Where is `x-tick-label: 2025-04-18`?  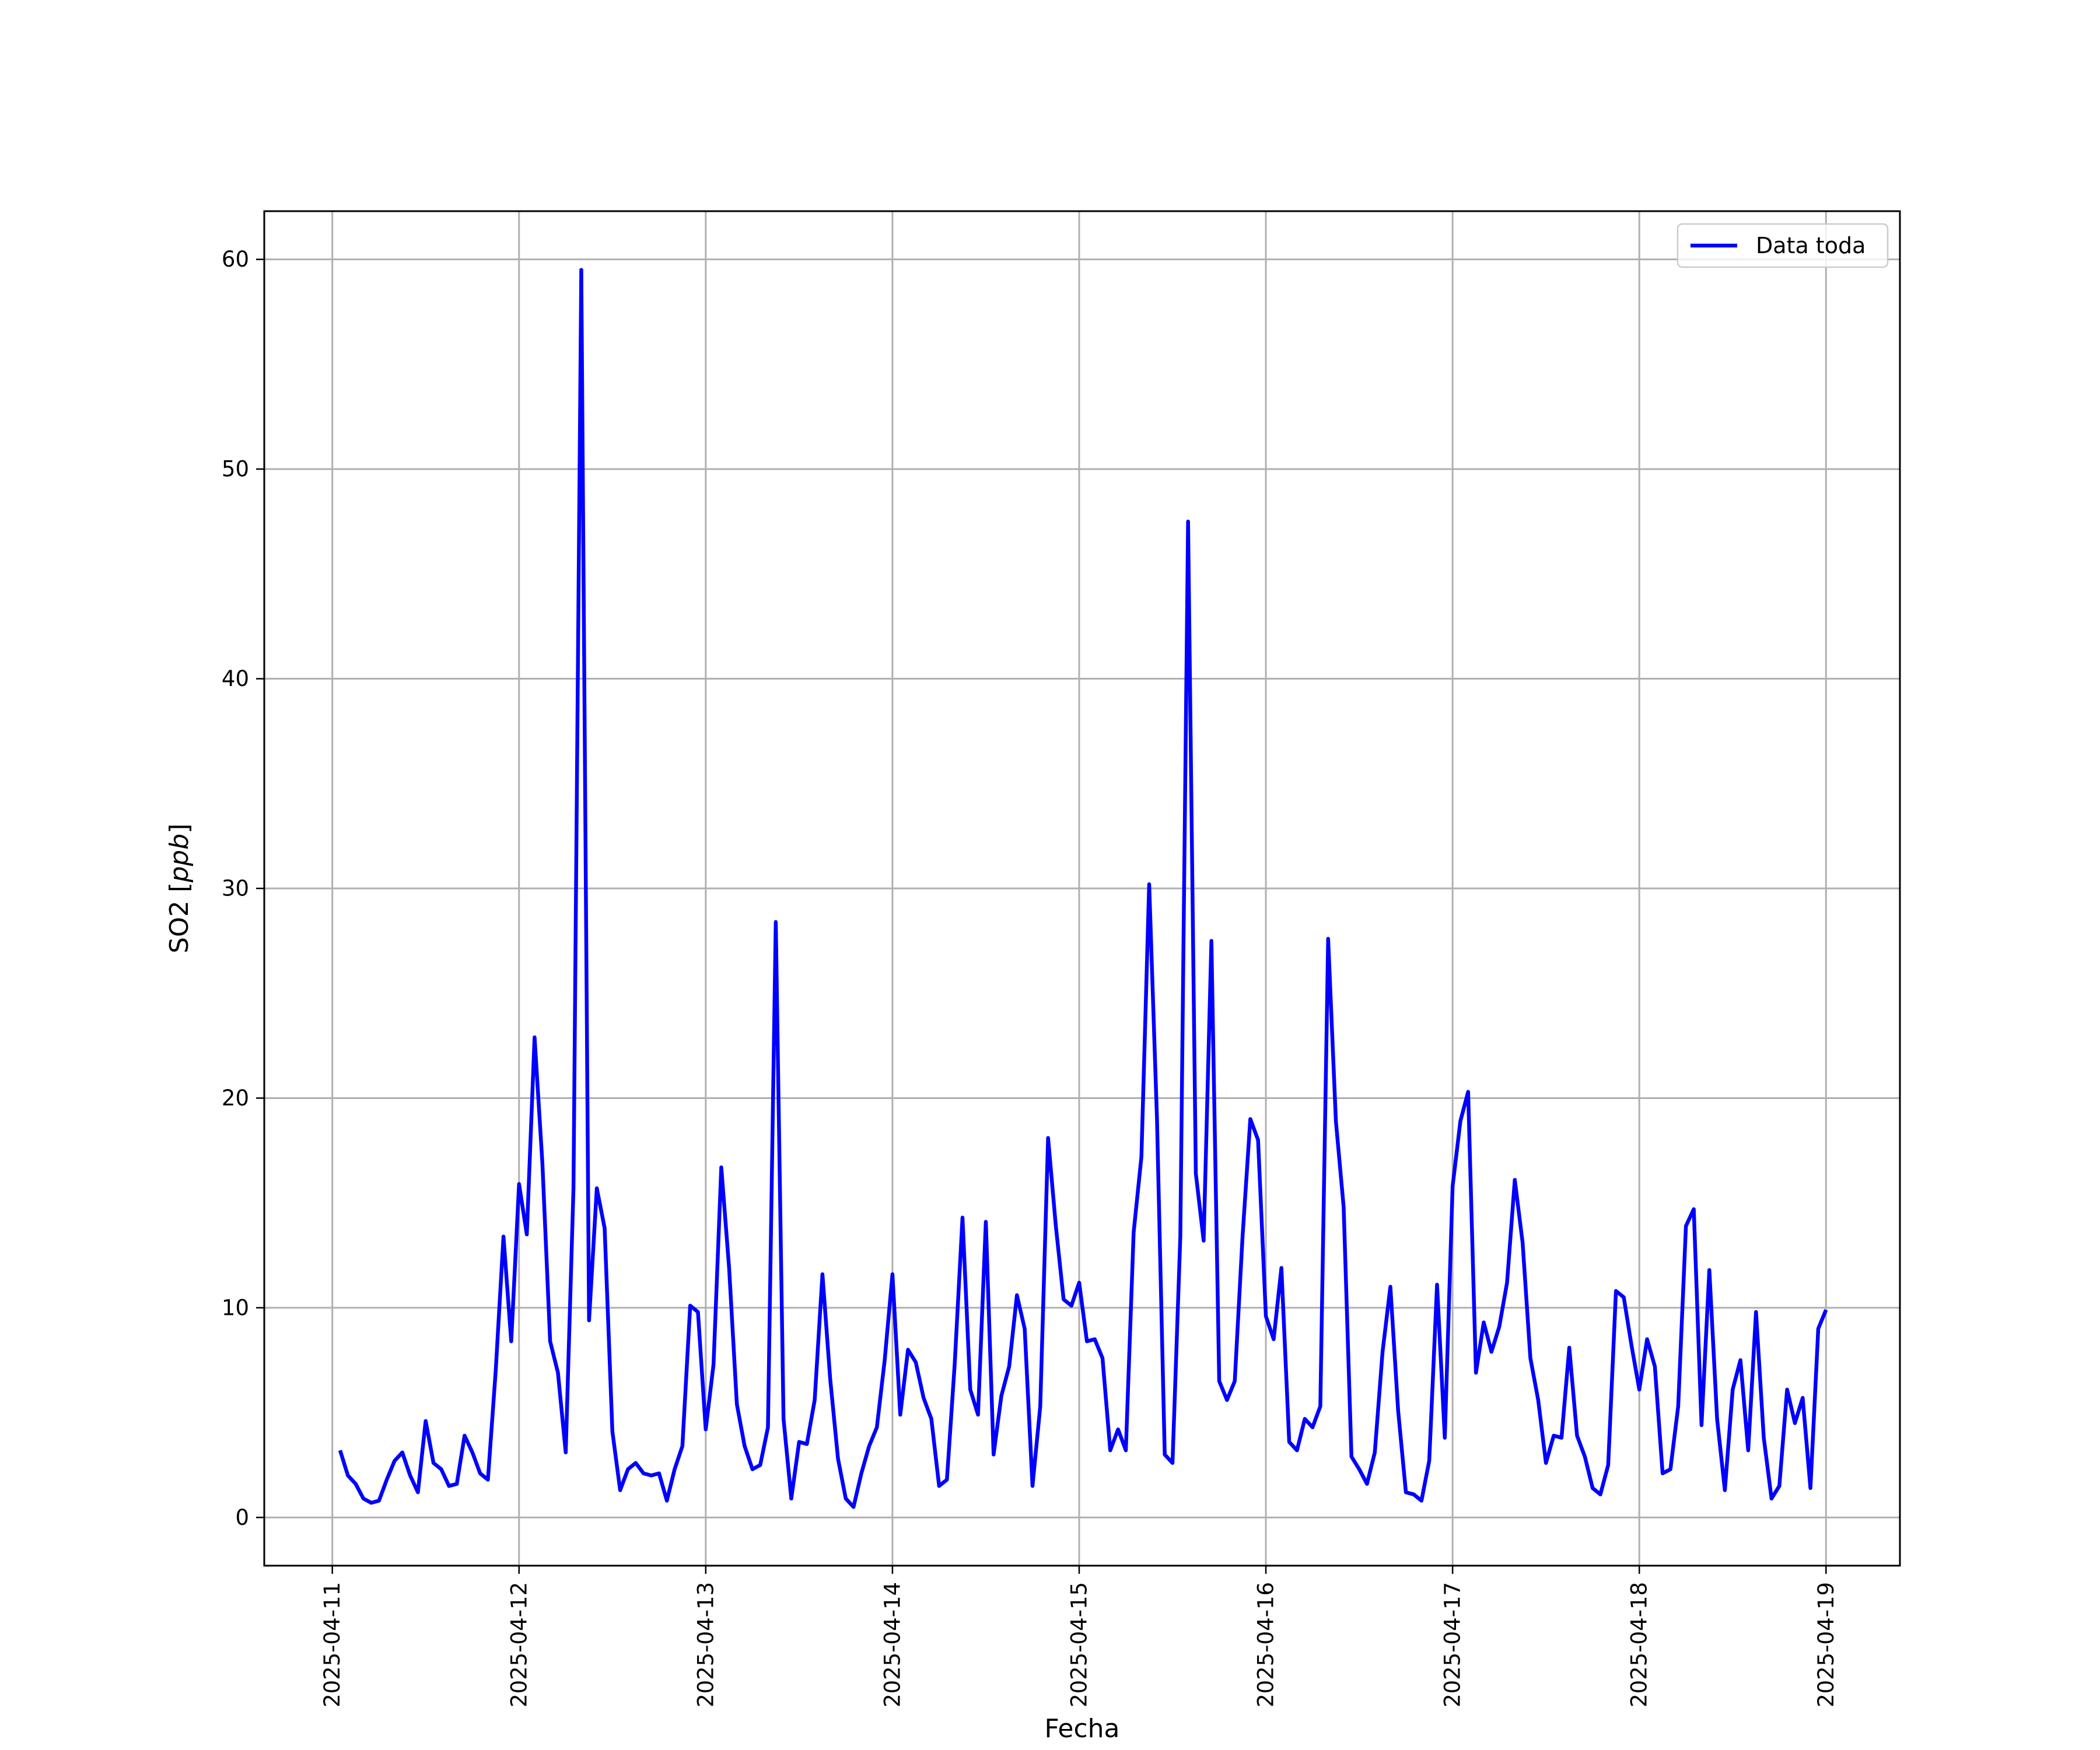
x-tick-label: 2025-04-18 is located at coordinates (1639, 1644).